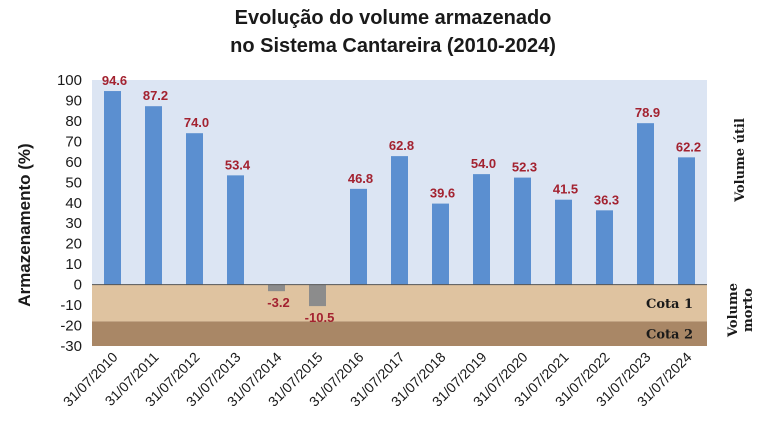 This screenshot has height=429, width=768. Describe the element at coordinates (645, 204) in the screenshot. I see `bar-31/07/2023` at that location.